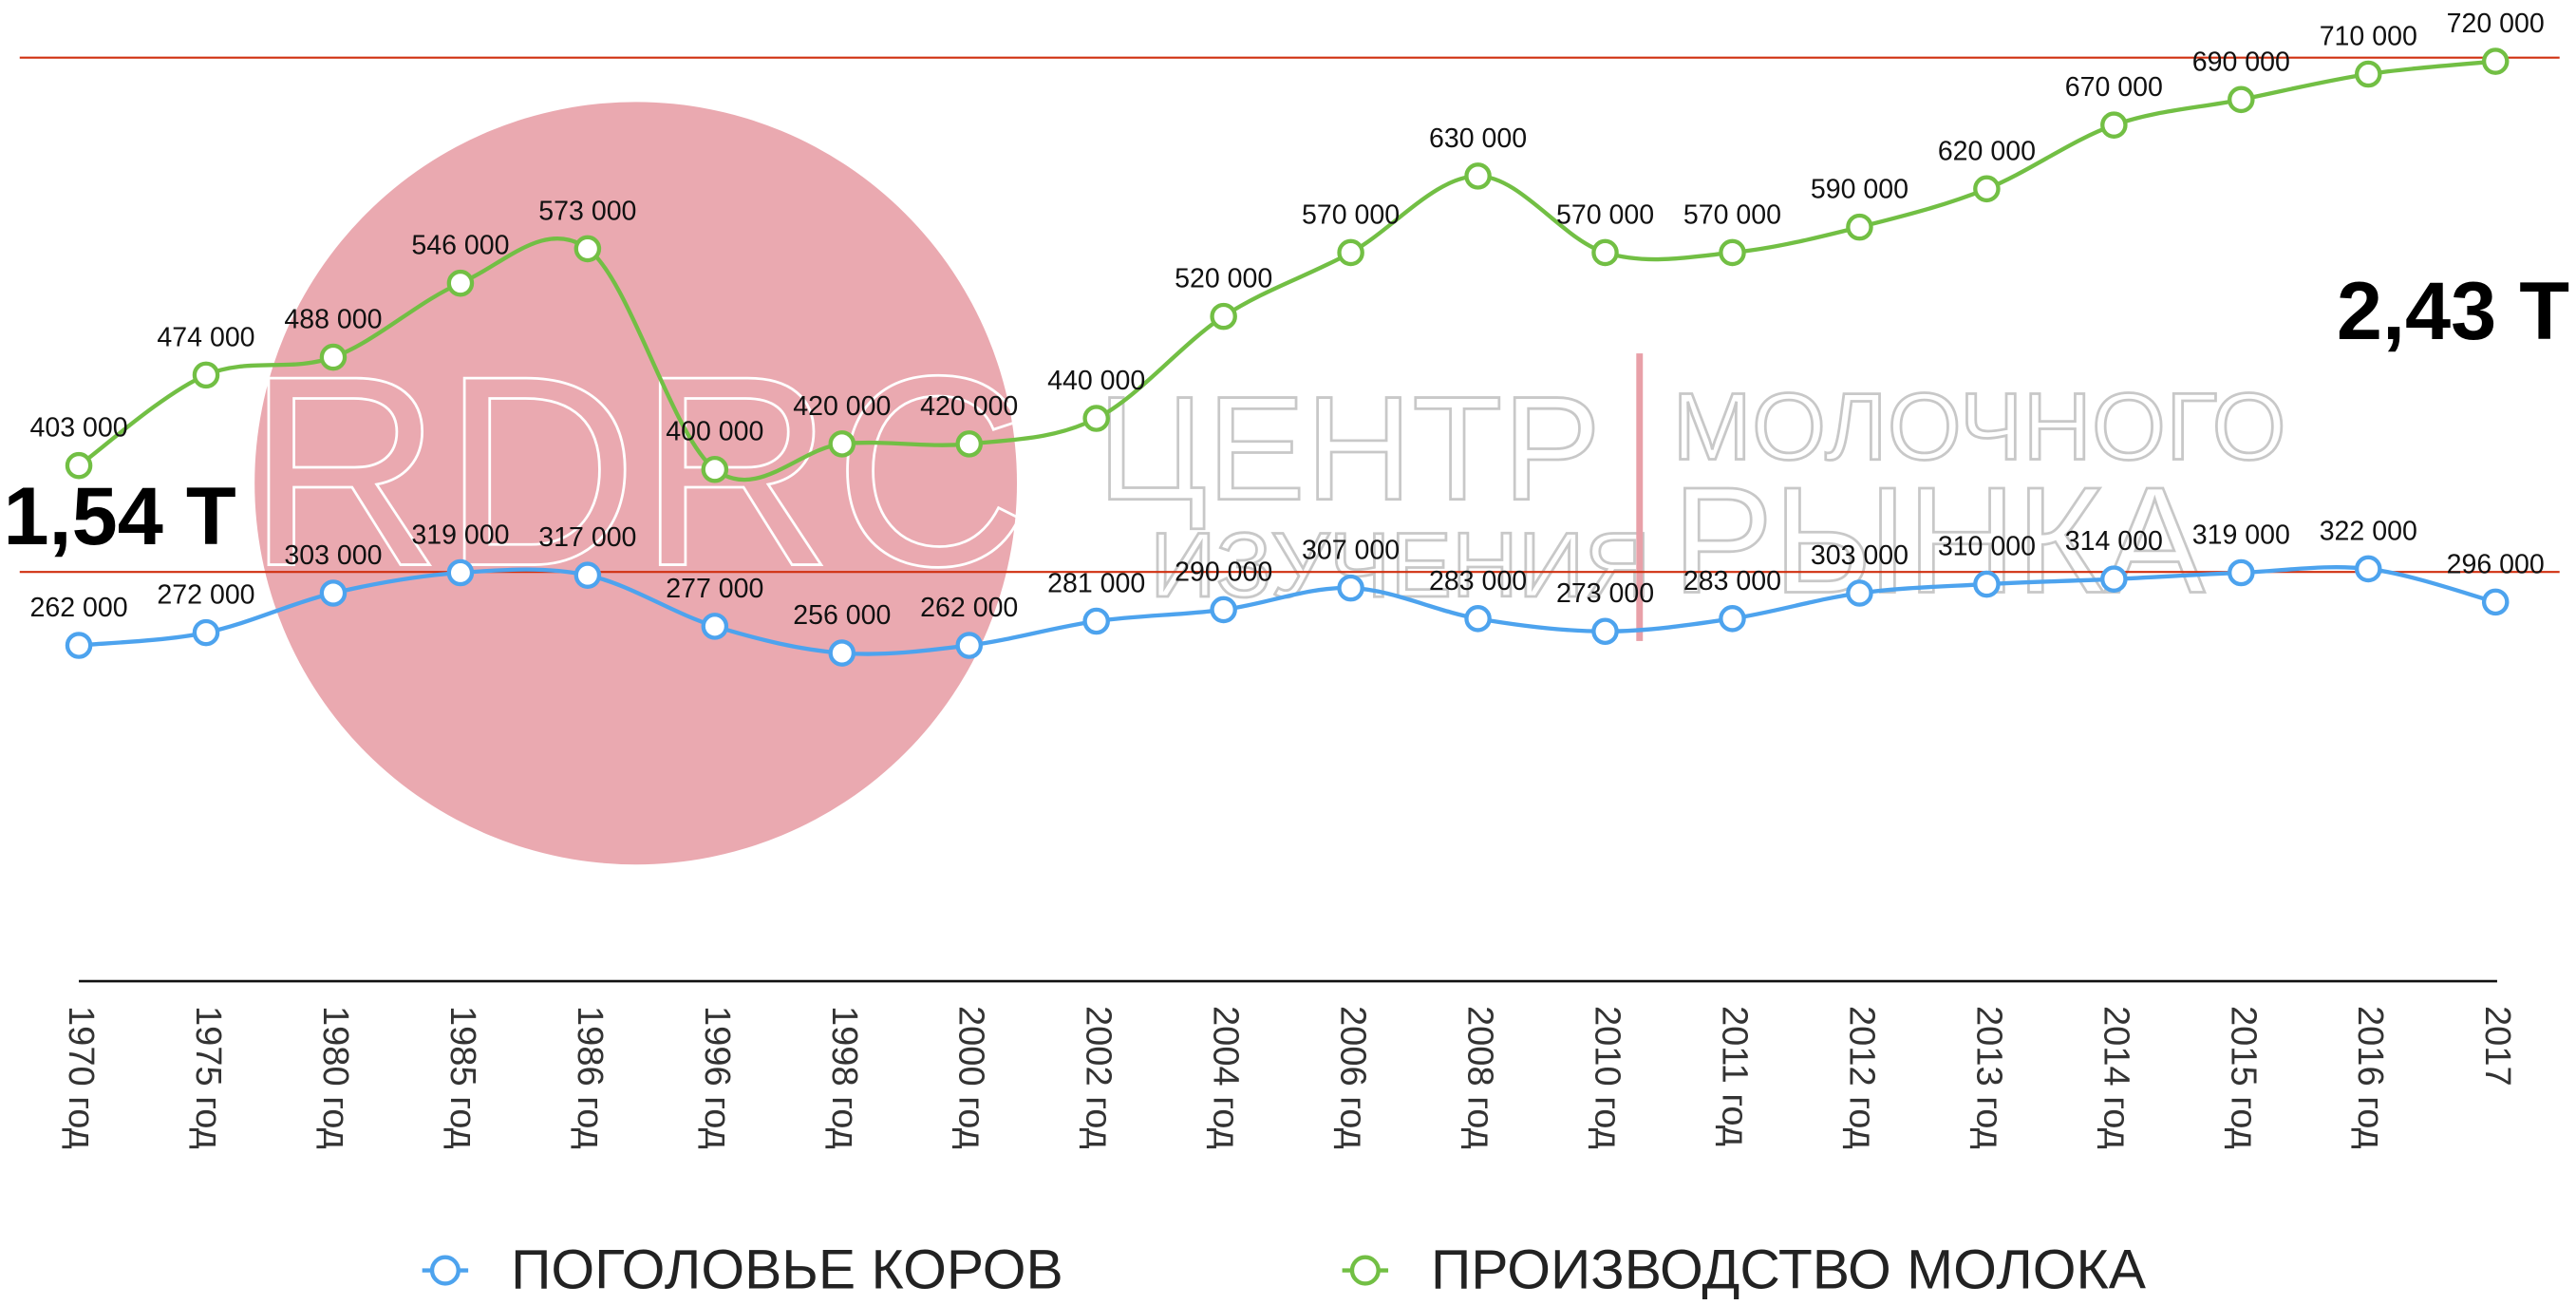  What do you see at coordinates (2453, 311) in the screenshot?
I see `annotation: 2,43 Т` at bounding box center [2453, 311].